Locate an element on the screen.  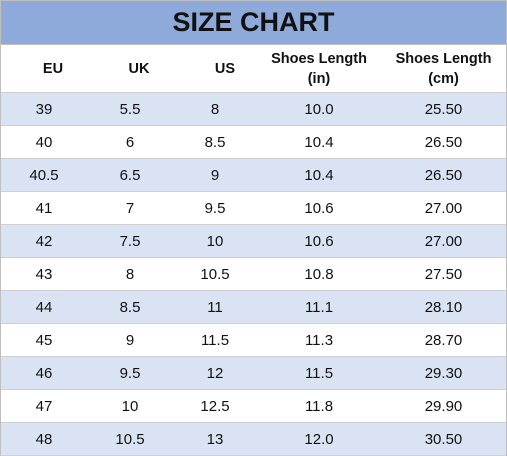
table-row: 45 9 11.5 11.3 28.70 is located at coordinates (253, 340).